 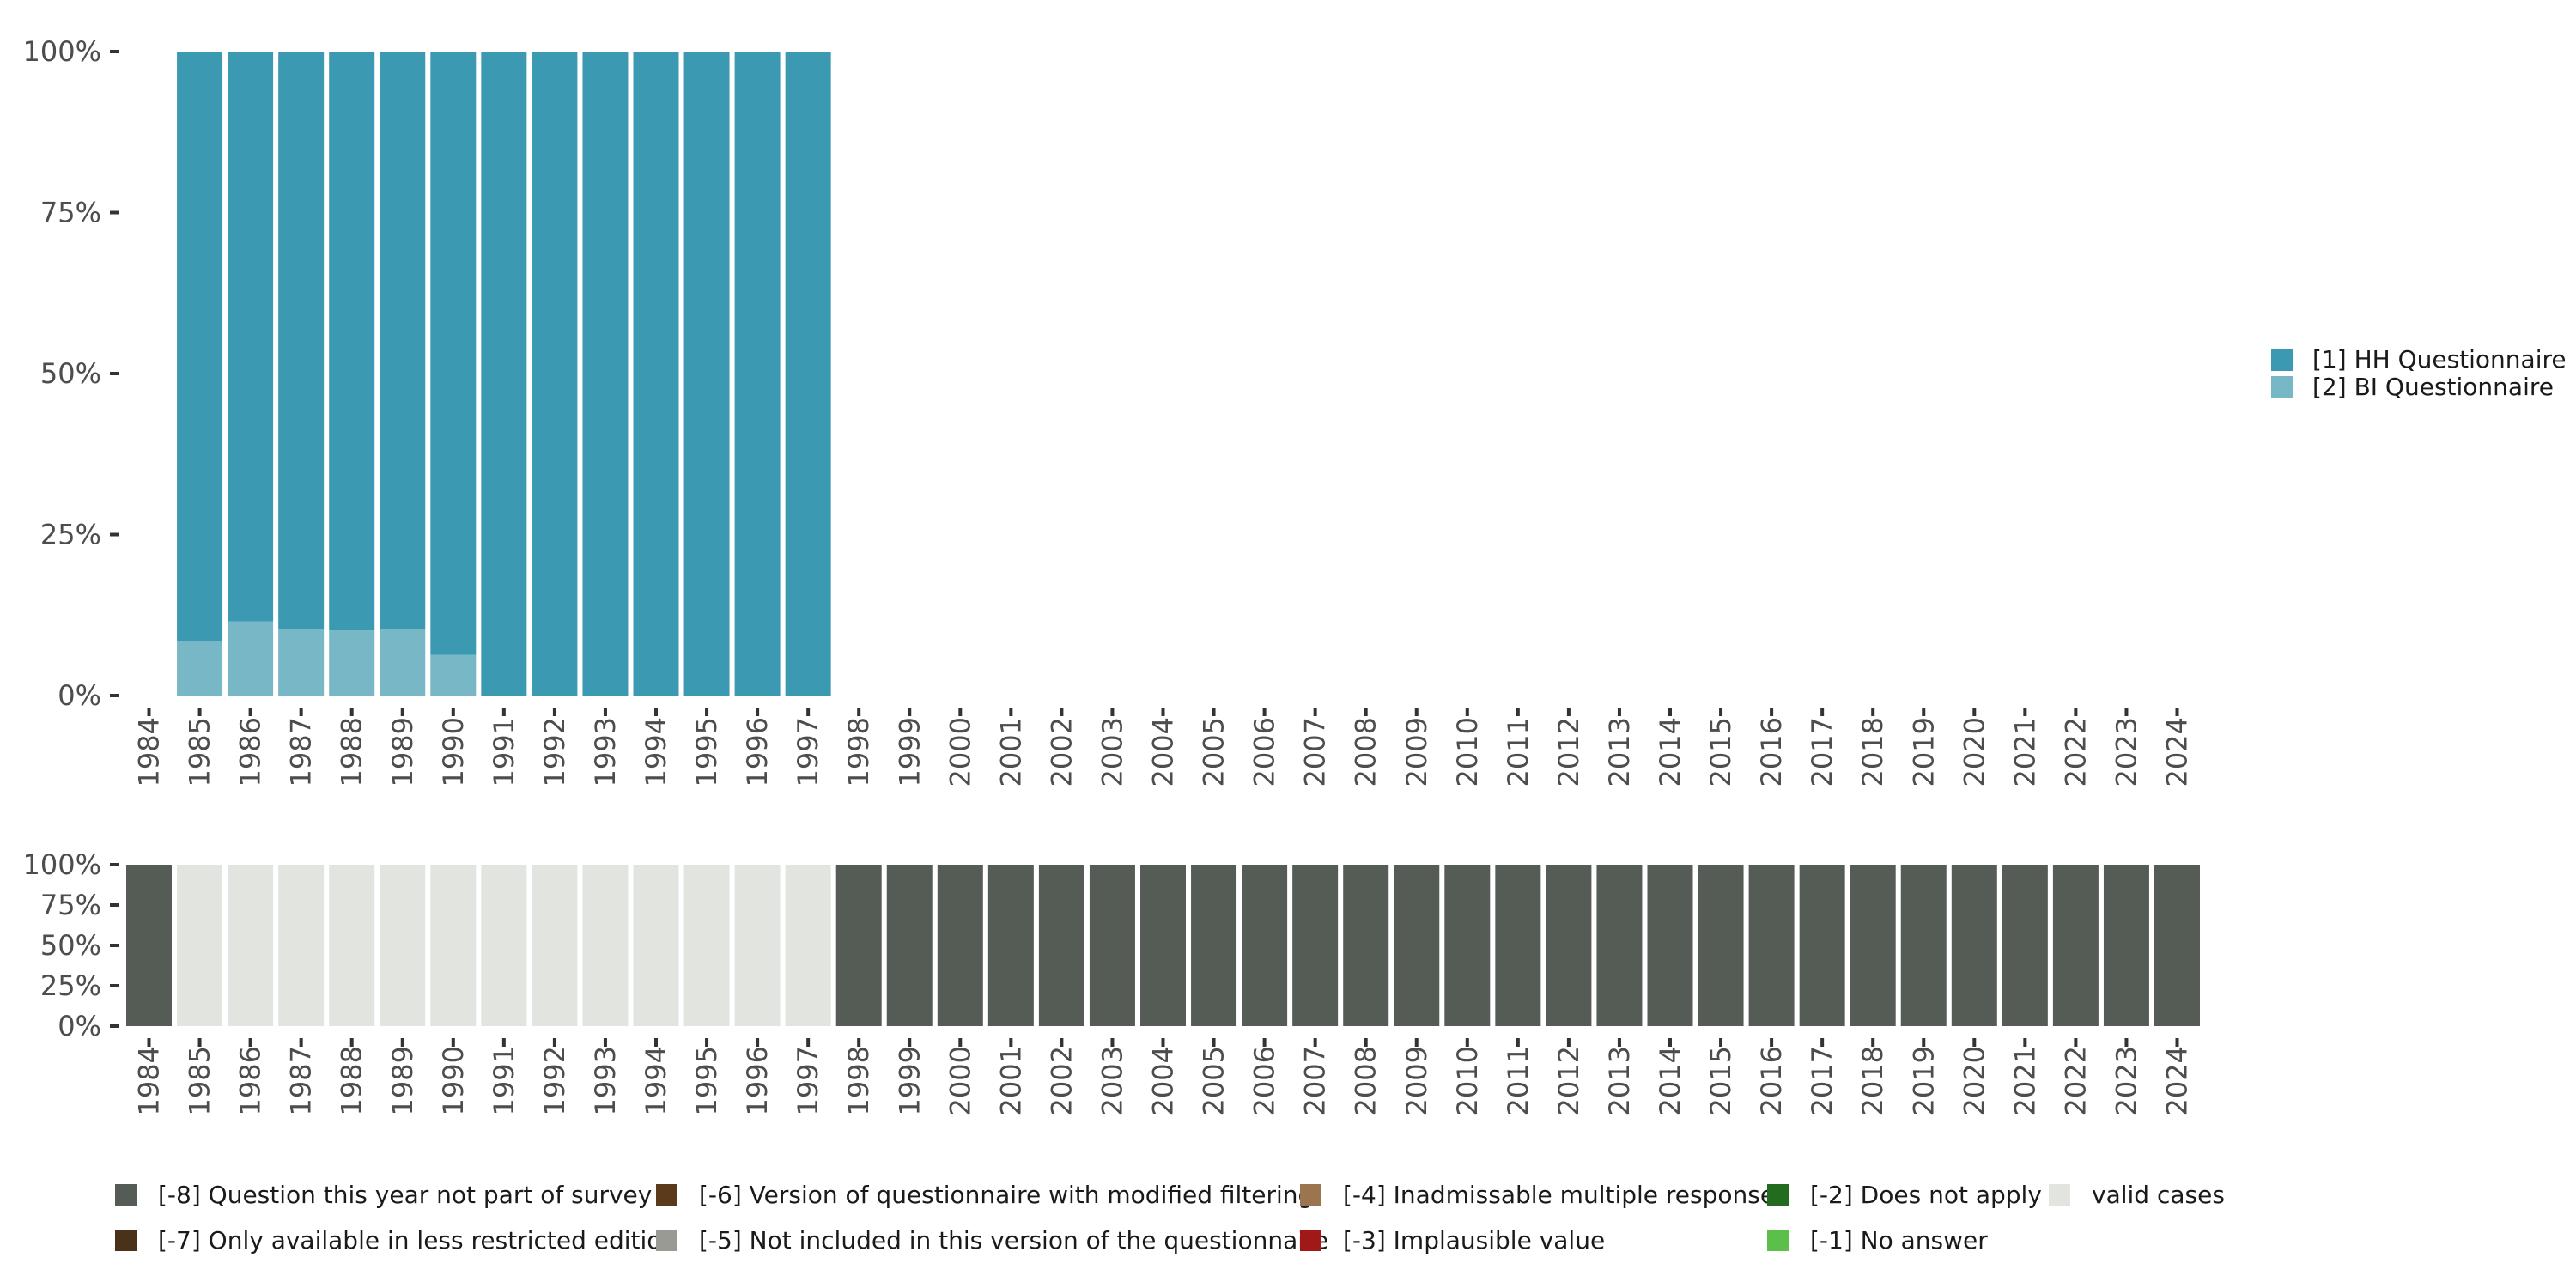 I want to click on bottom-bar-2005-8-question-this-year-not-part-of-survey, so click(x=1214, y=946).